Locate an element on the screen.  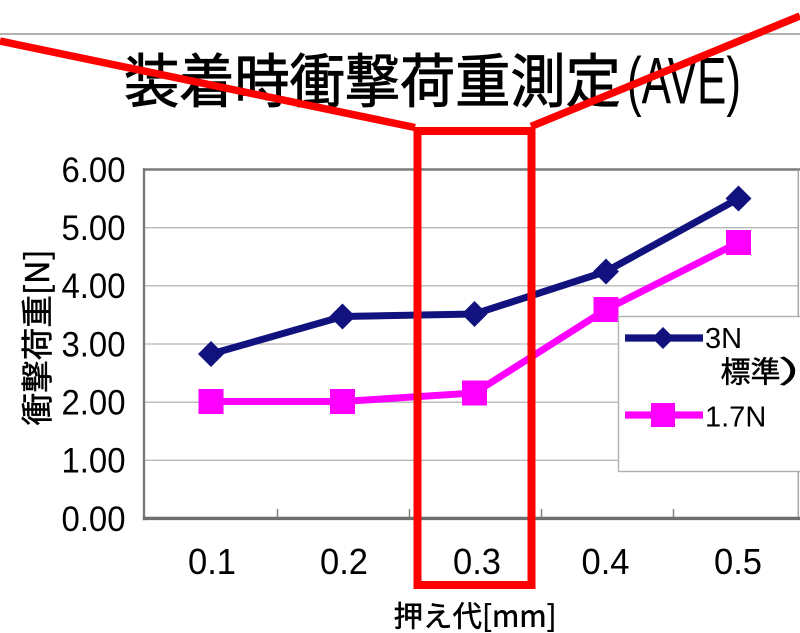
svg-text: 0.2 is located at coordinates (344, 561).